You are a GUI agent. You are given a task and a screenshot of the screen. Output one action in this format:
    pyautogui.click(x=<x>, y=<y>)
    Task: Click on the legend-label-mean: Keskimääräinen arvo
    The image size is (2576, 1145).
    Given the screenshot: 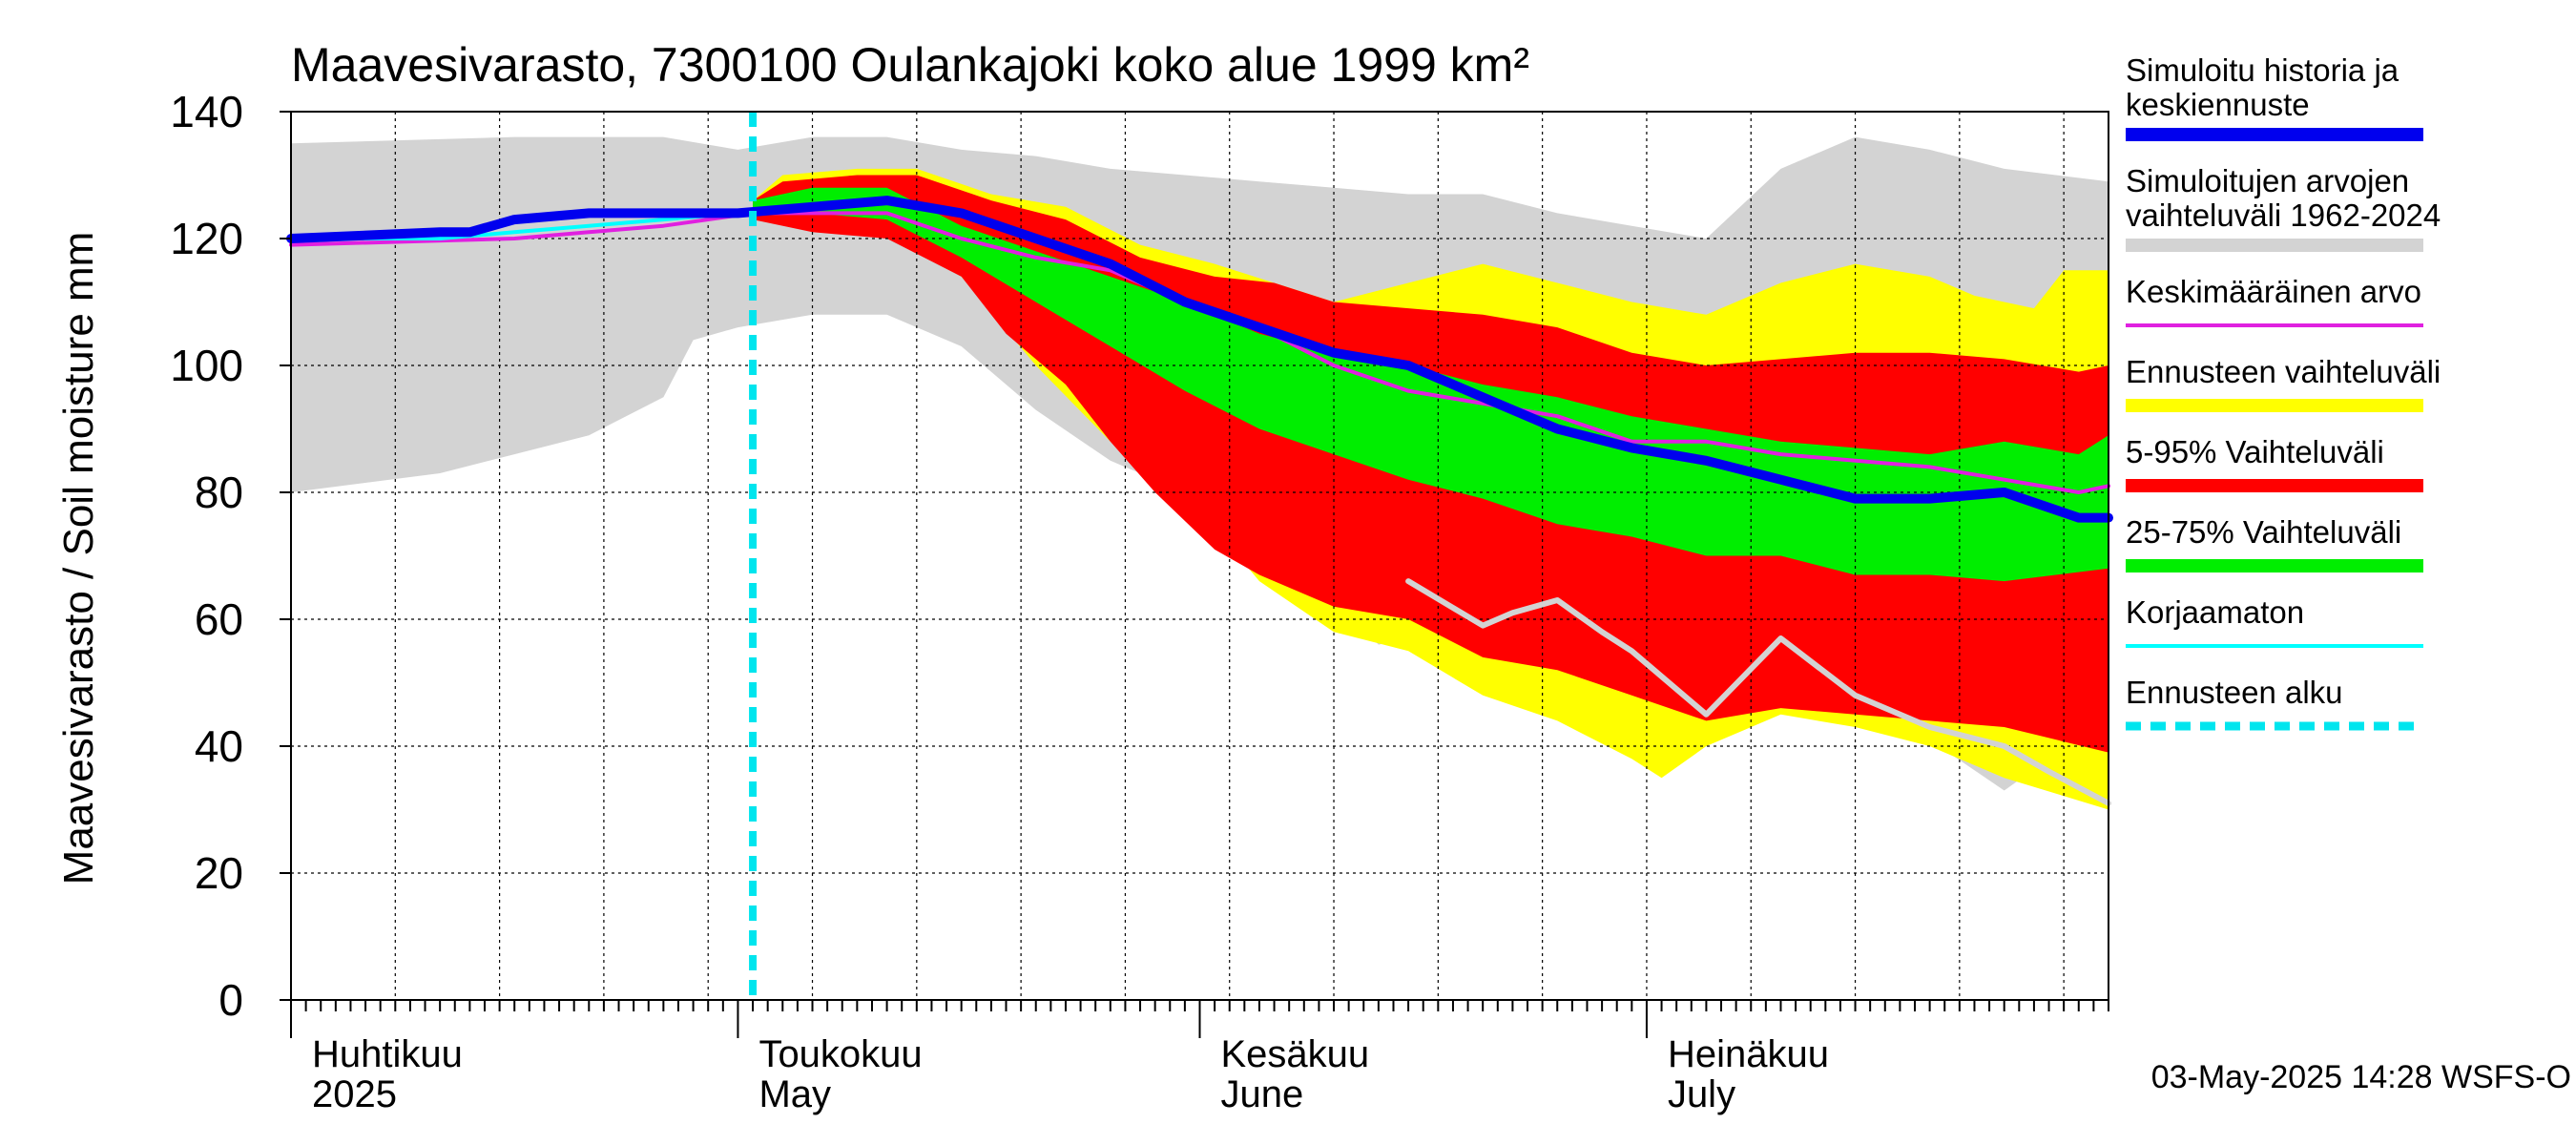 What is the action you would take?
    pyautogui.click(x=2273, y=291)
    